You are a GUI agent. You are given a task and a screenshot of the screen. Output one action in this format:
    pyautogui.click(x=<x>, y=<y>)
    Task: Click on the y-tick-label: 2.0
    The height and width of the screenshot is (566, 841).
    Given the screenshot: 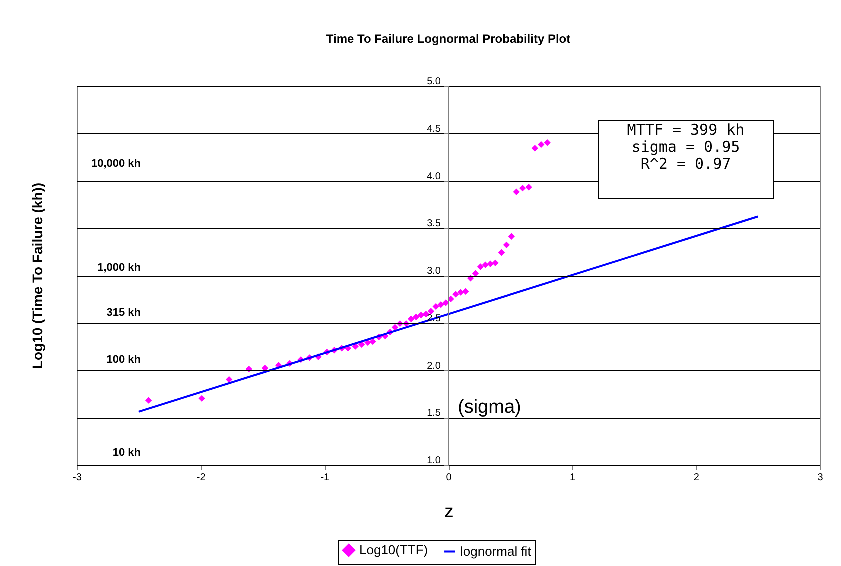 What is the action you would take?
    pyautogui.click(x=434, y=366)
    